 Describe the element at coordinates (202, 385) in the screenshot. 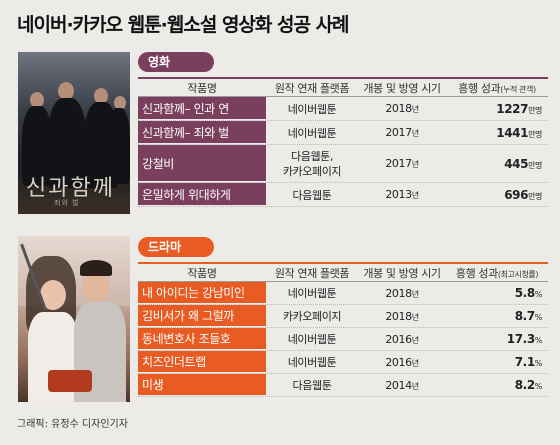

I see `row-title: 미생` at that location.